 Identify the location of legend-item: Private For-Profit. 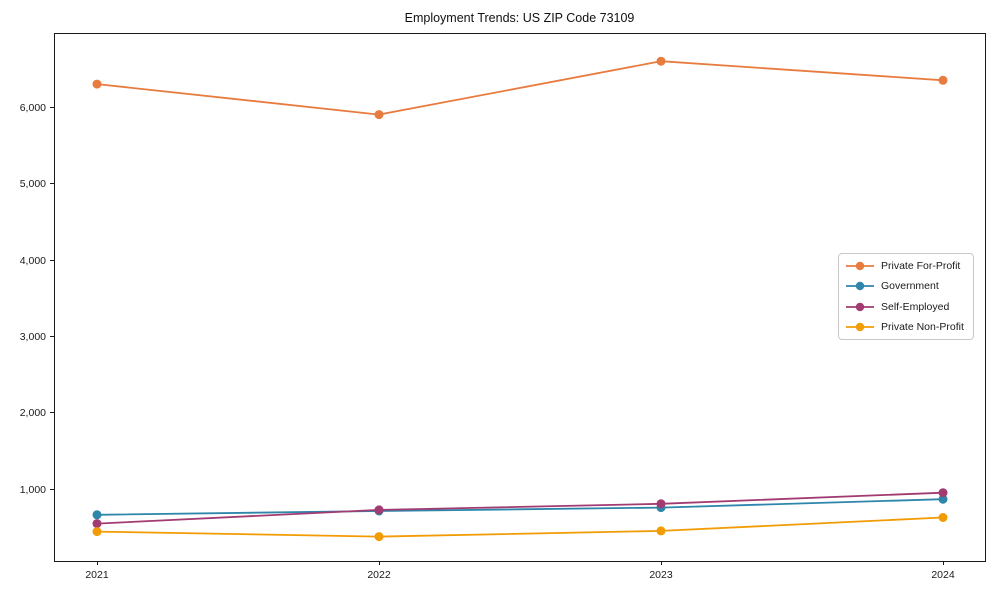
(906, 266).